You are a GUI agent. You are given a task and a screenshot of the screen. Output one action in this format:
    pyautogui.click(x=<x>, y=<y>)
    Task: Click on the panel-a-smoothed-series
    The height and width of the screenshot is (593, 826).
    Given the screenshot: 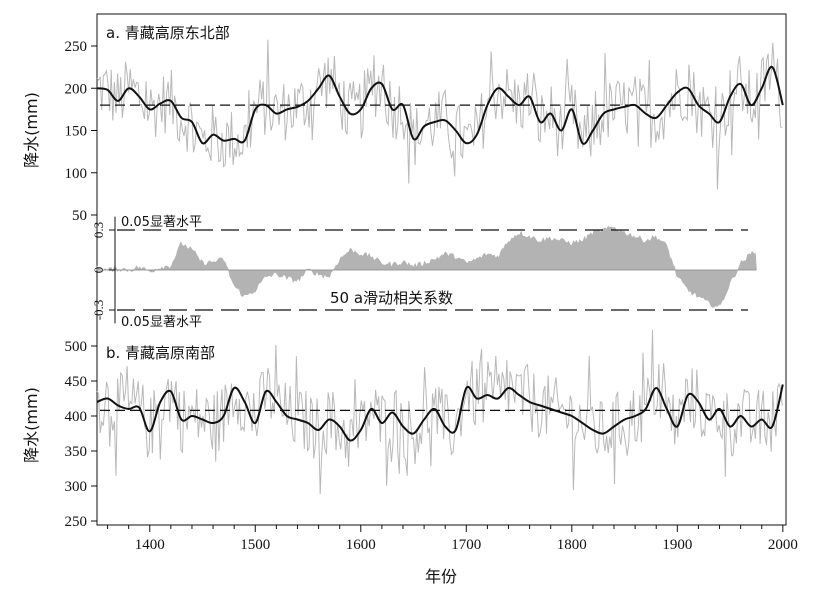 What is the action you would take?
    pyautogui.click(x=440, y=105)
    